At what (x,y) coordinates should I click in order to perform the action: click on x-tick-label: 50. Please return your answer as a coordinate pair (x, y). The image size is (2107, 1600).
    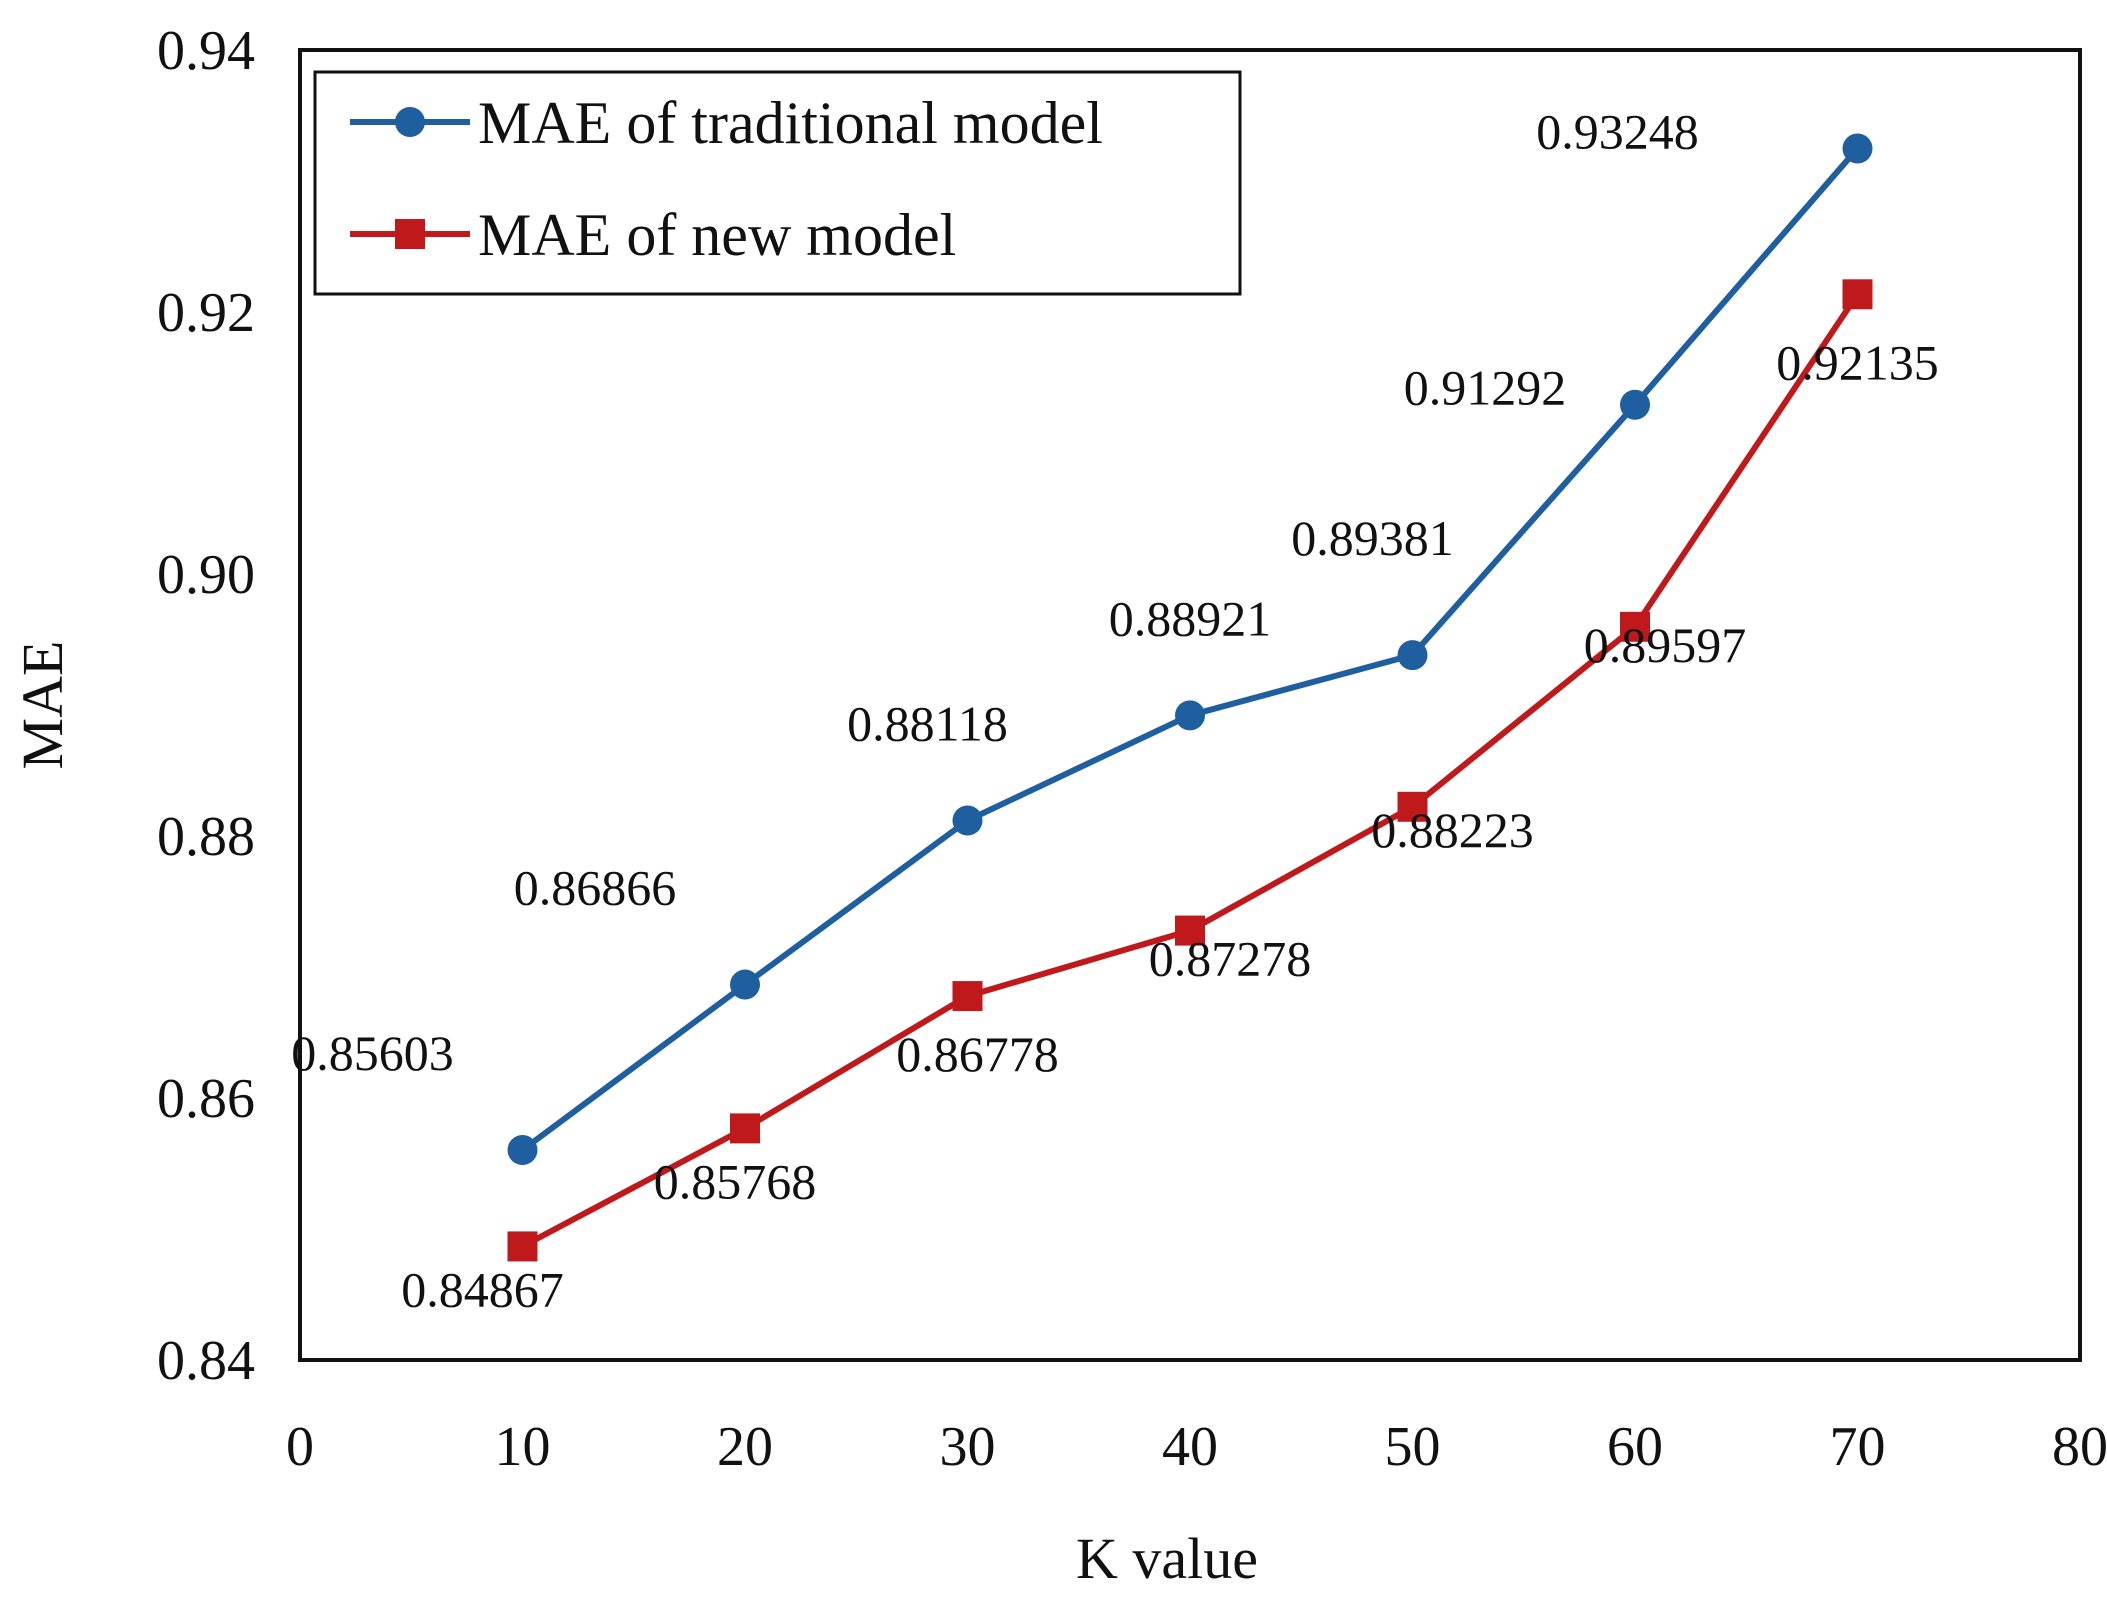
    Looking at the image, I should click on (1413, 1447).